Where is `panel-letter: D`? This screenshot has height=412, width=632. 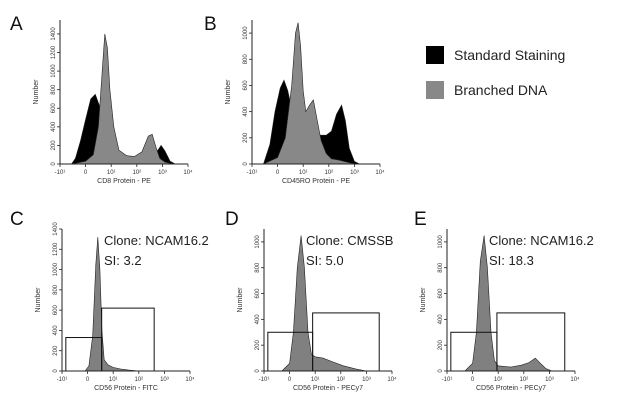 panel-letter: D is located at coordinates (232, 219).